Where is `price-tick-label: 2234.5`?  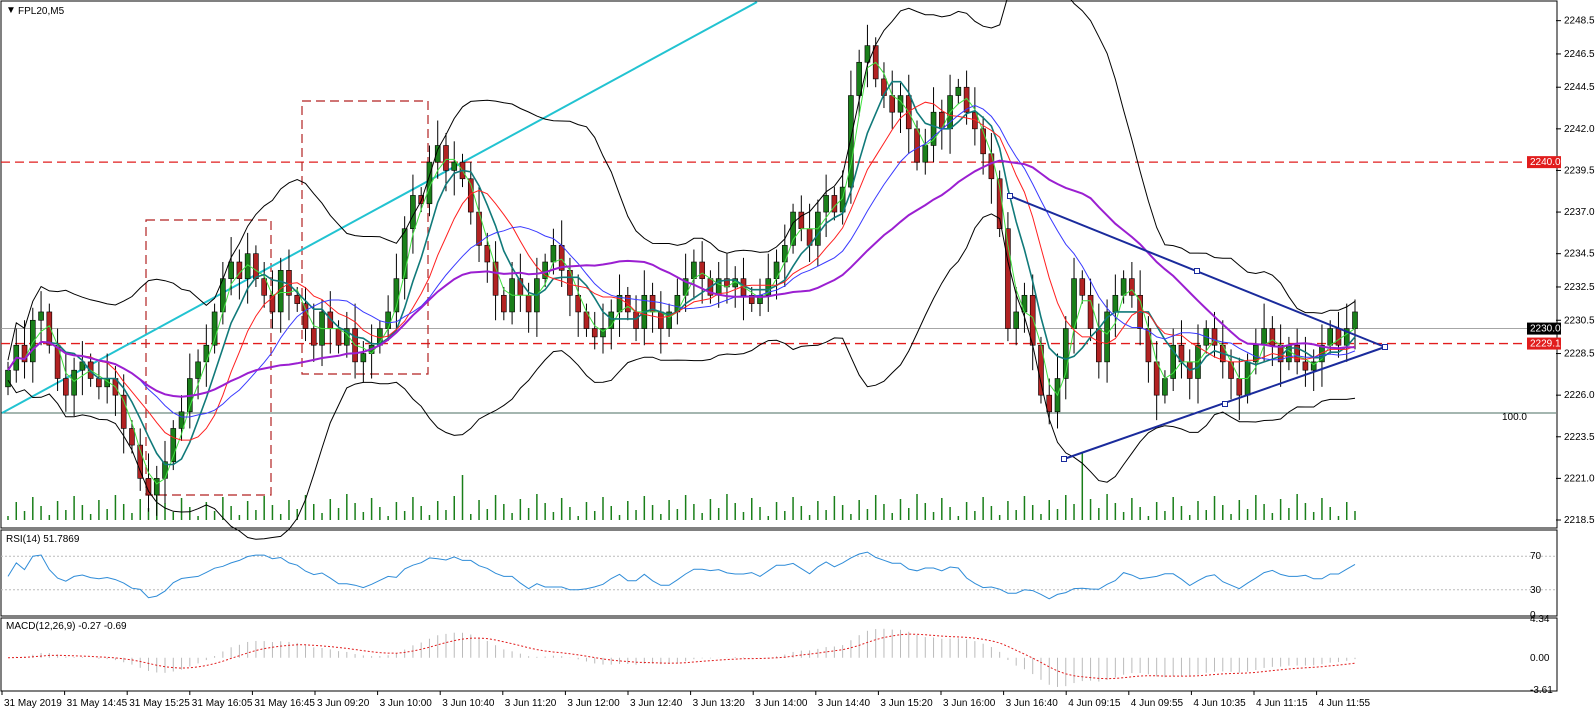 price-tick-label: 2234.5 is located at coordinates (1579, 254).